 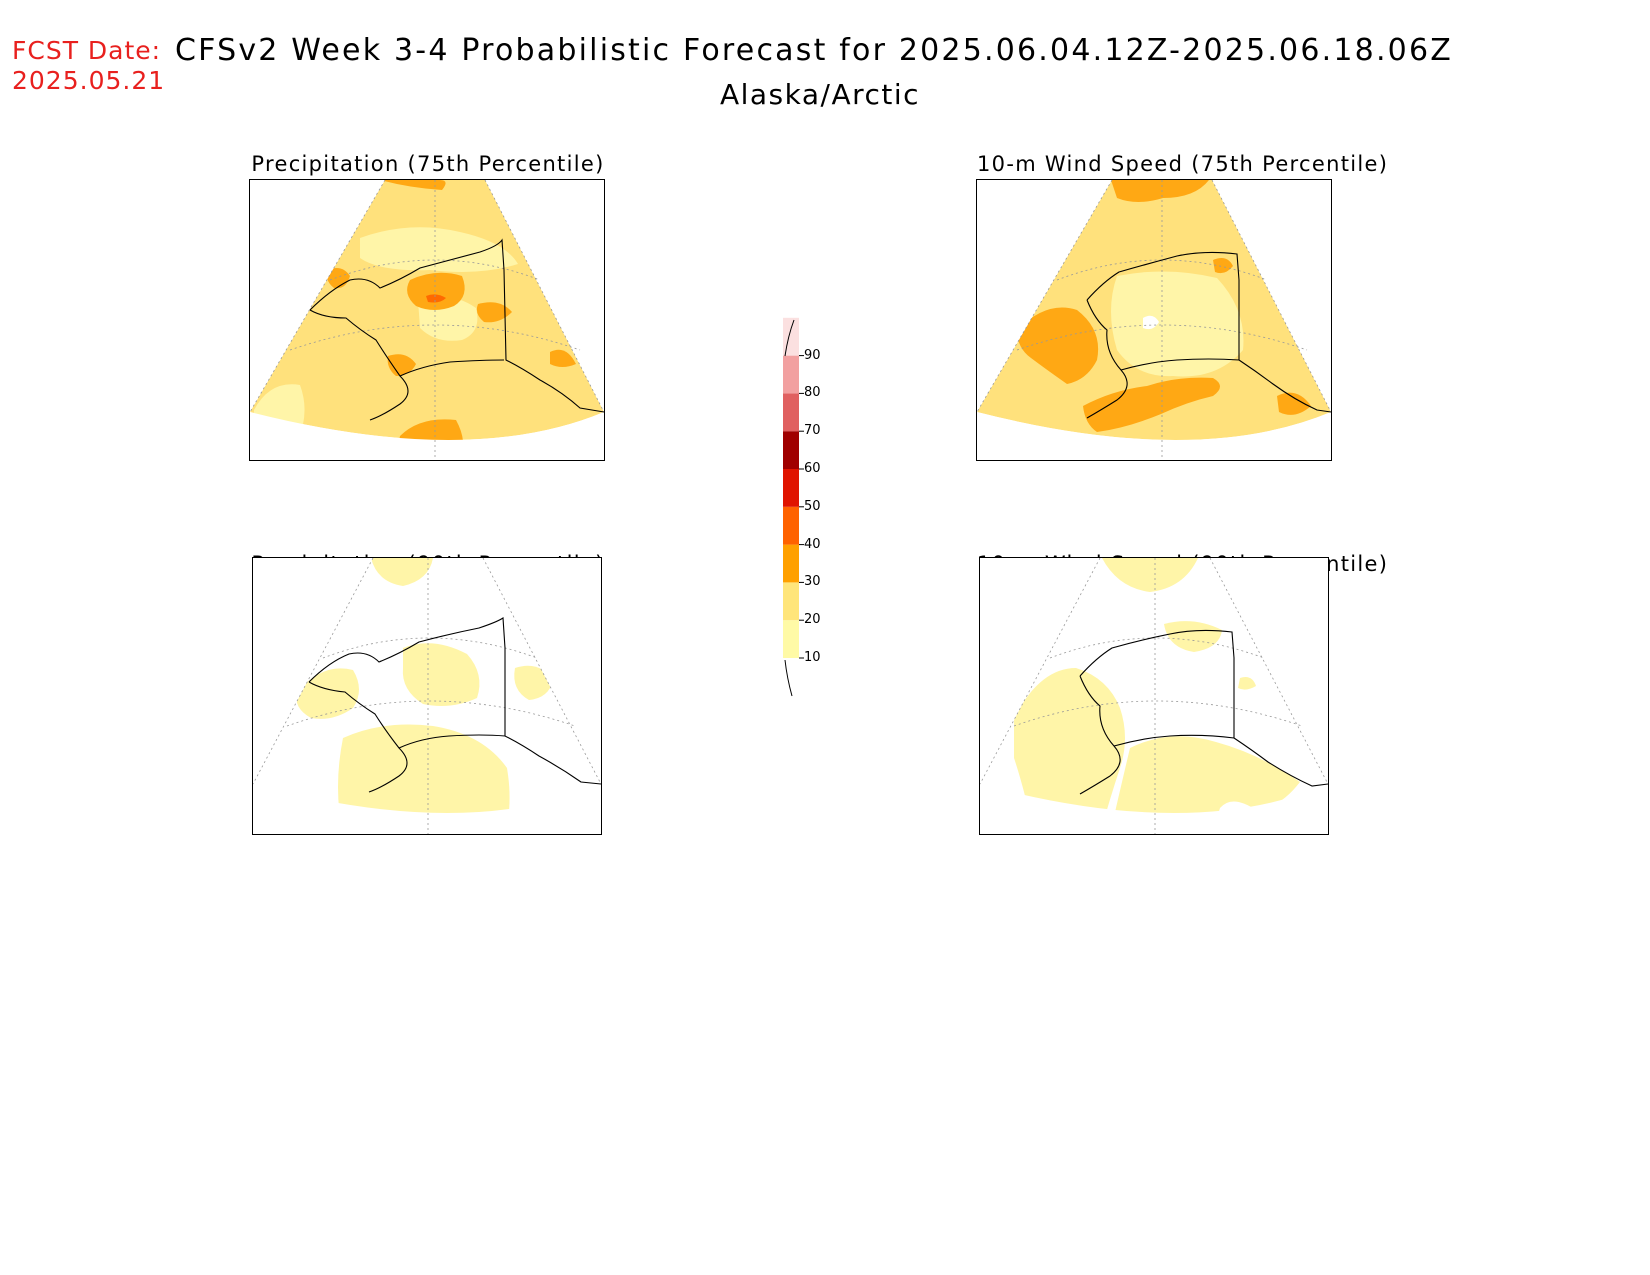 What do you see at coordinates (812, 468) in the screenshot?
I see `colorbar-label: 60` at bounding box center [812, 468].